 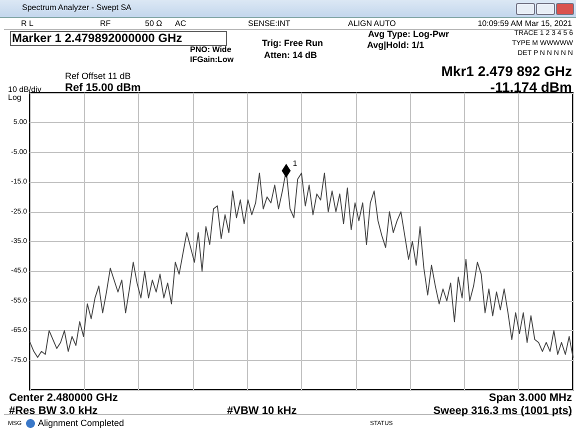 What do you see at coordinates (295, 163) in the screenshot?
I see `annotation: 1` at bounding box center [295, 163].